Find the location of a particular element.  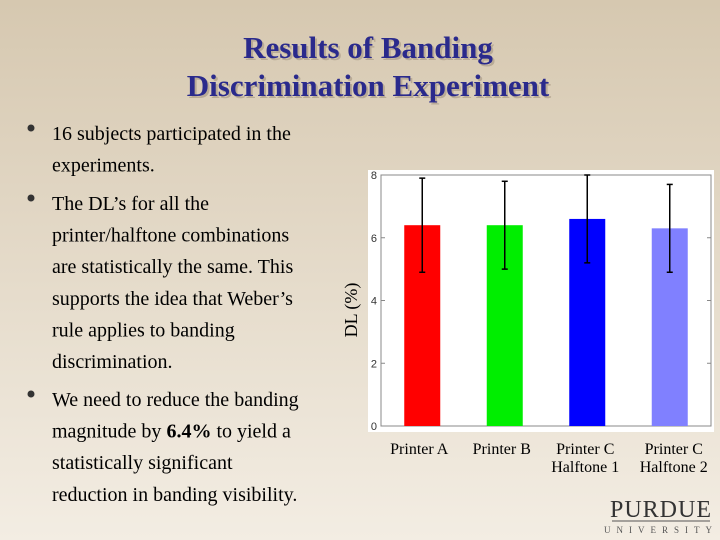

text-segment: statistically significant is located at coordinates (142, 463).